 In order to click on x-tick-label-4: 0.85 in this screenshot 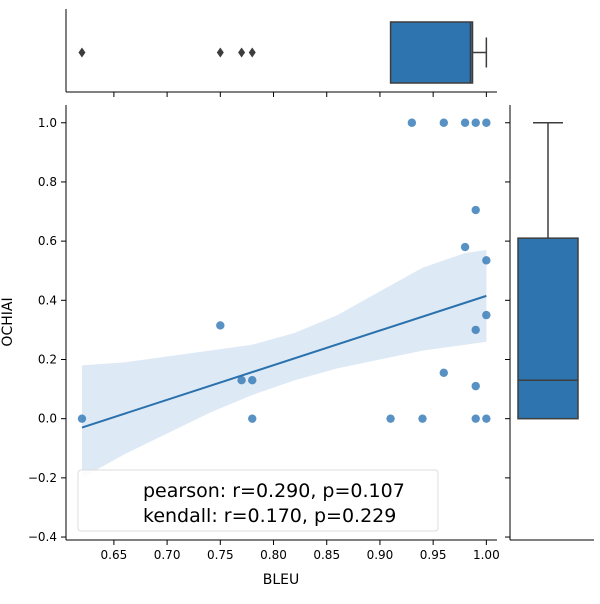, I will do `click(326, 555)`.